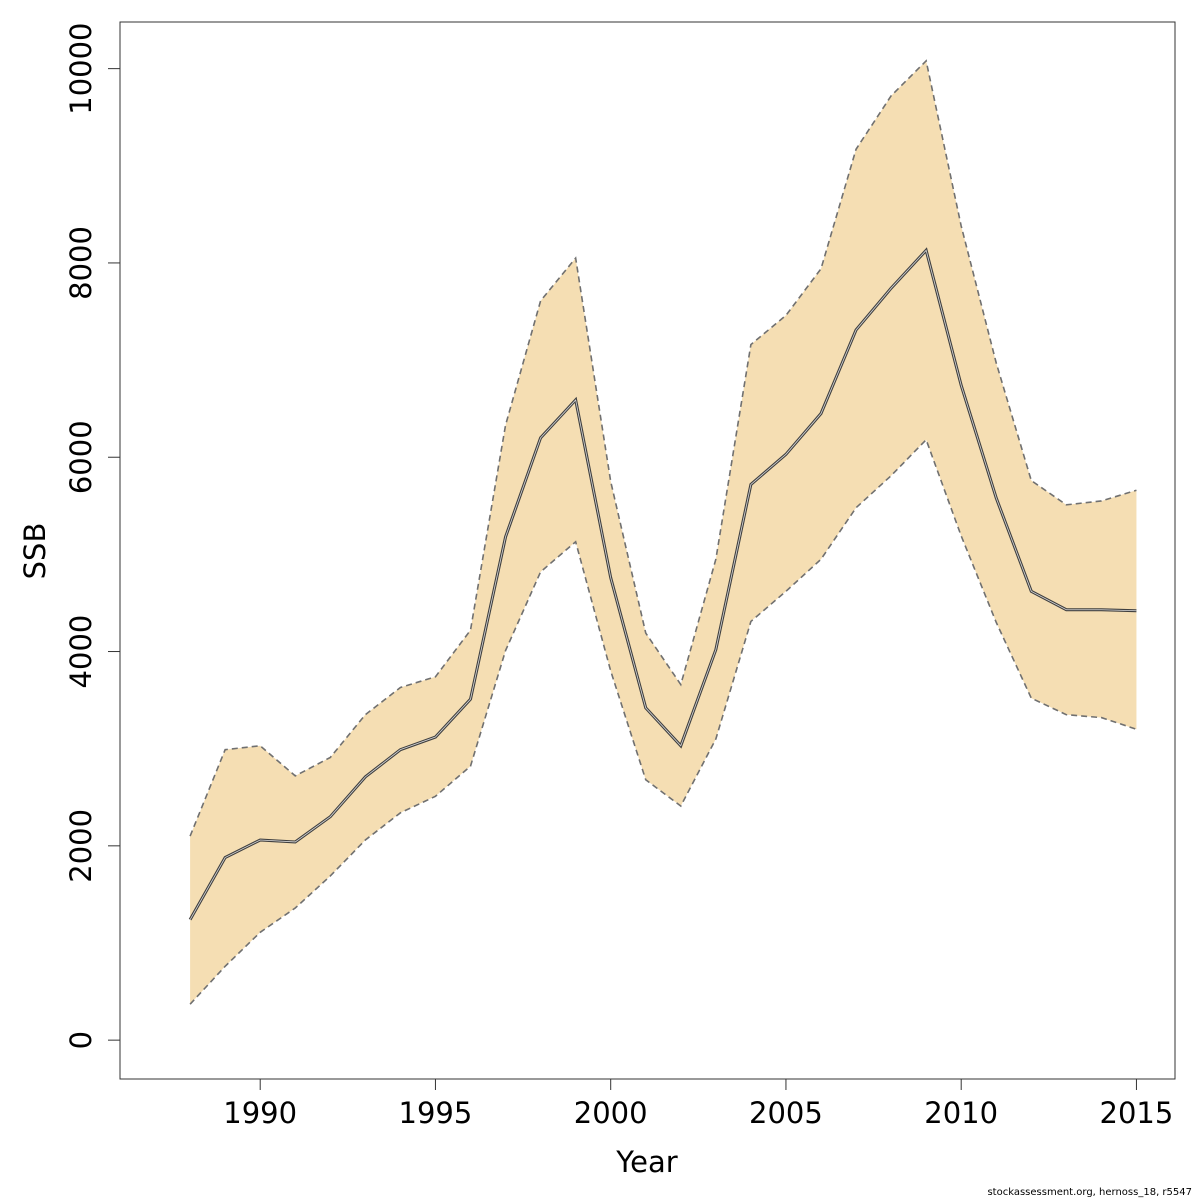 Image resolution: width=1200 pixels, height=1200 pixels. What do you see at coordinates (436, 1113) in the screenshot?
I see `x-tick-label: 1995` at bounding box center [436, 1113].